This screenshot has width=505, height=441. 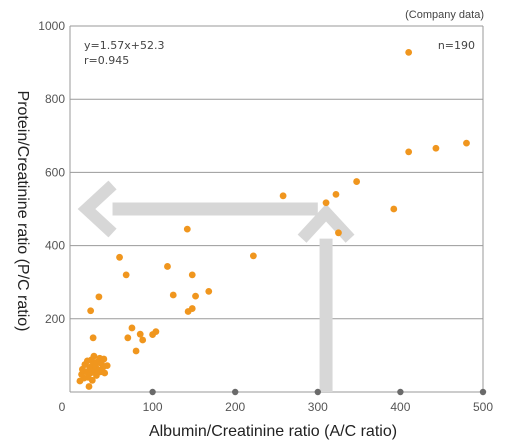 I want to click on x-tick-label: 0, so click(x=62, y=407).